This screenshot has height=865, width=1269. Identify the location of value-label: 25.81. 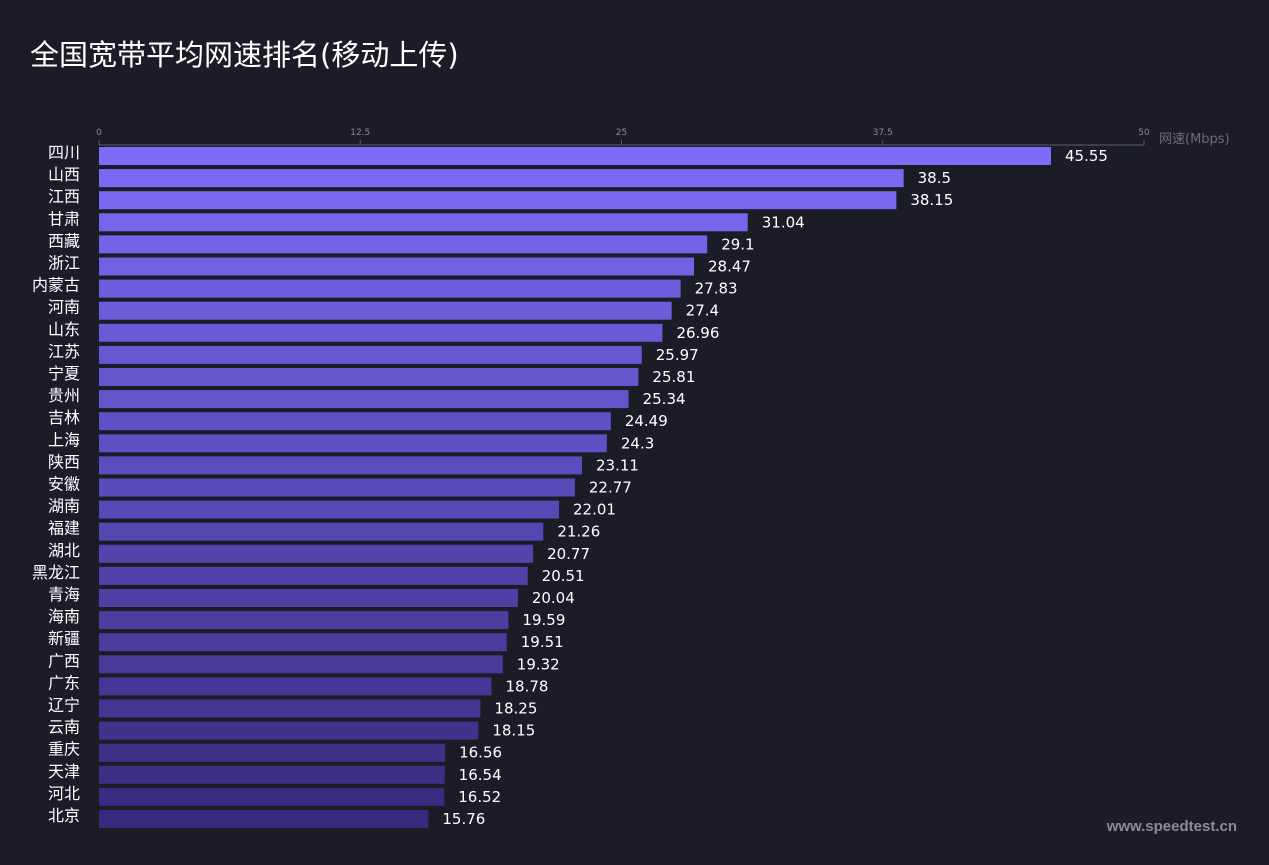
(673, 377).